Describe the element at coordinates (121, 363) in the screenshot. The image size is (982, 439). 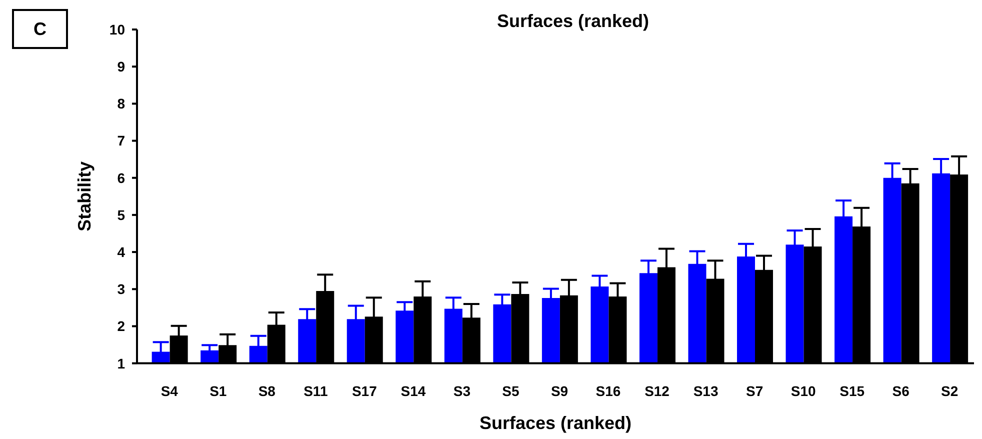
I see `y-tick-label: 1` at that location.